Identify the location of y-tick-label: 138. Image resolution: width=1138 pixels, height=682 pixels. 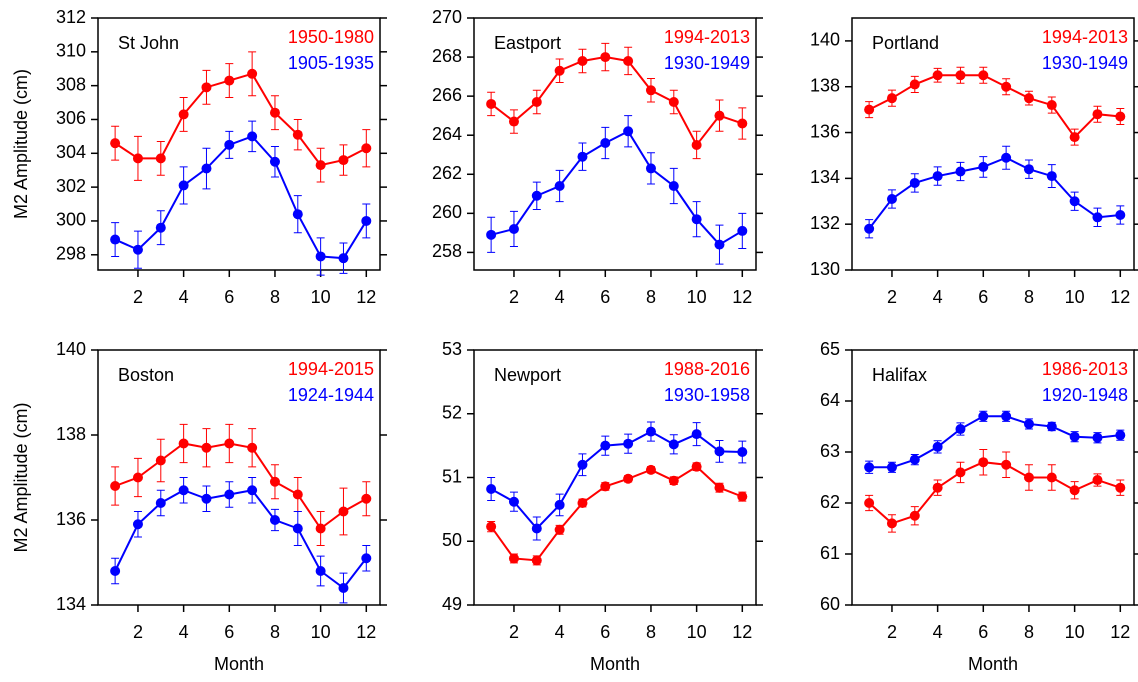
(71, 434).